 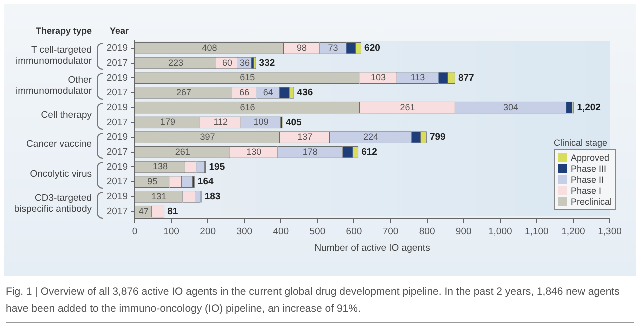 What do you see at coordinates (227, 63) in the screenshot?
I see `data-label: 60` at bounding box center [227, 63].